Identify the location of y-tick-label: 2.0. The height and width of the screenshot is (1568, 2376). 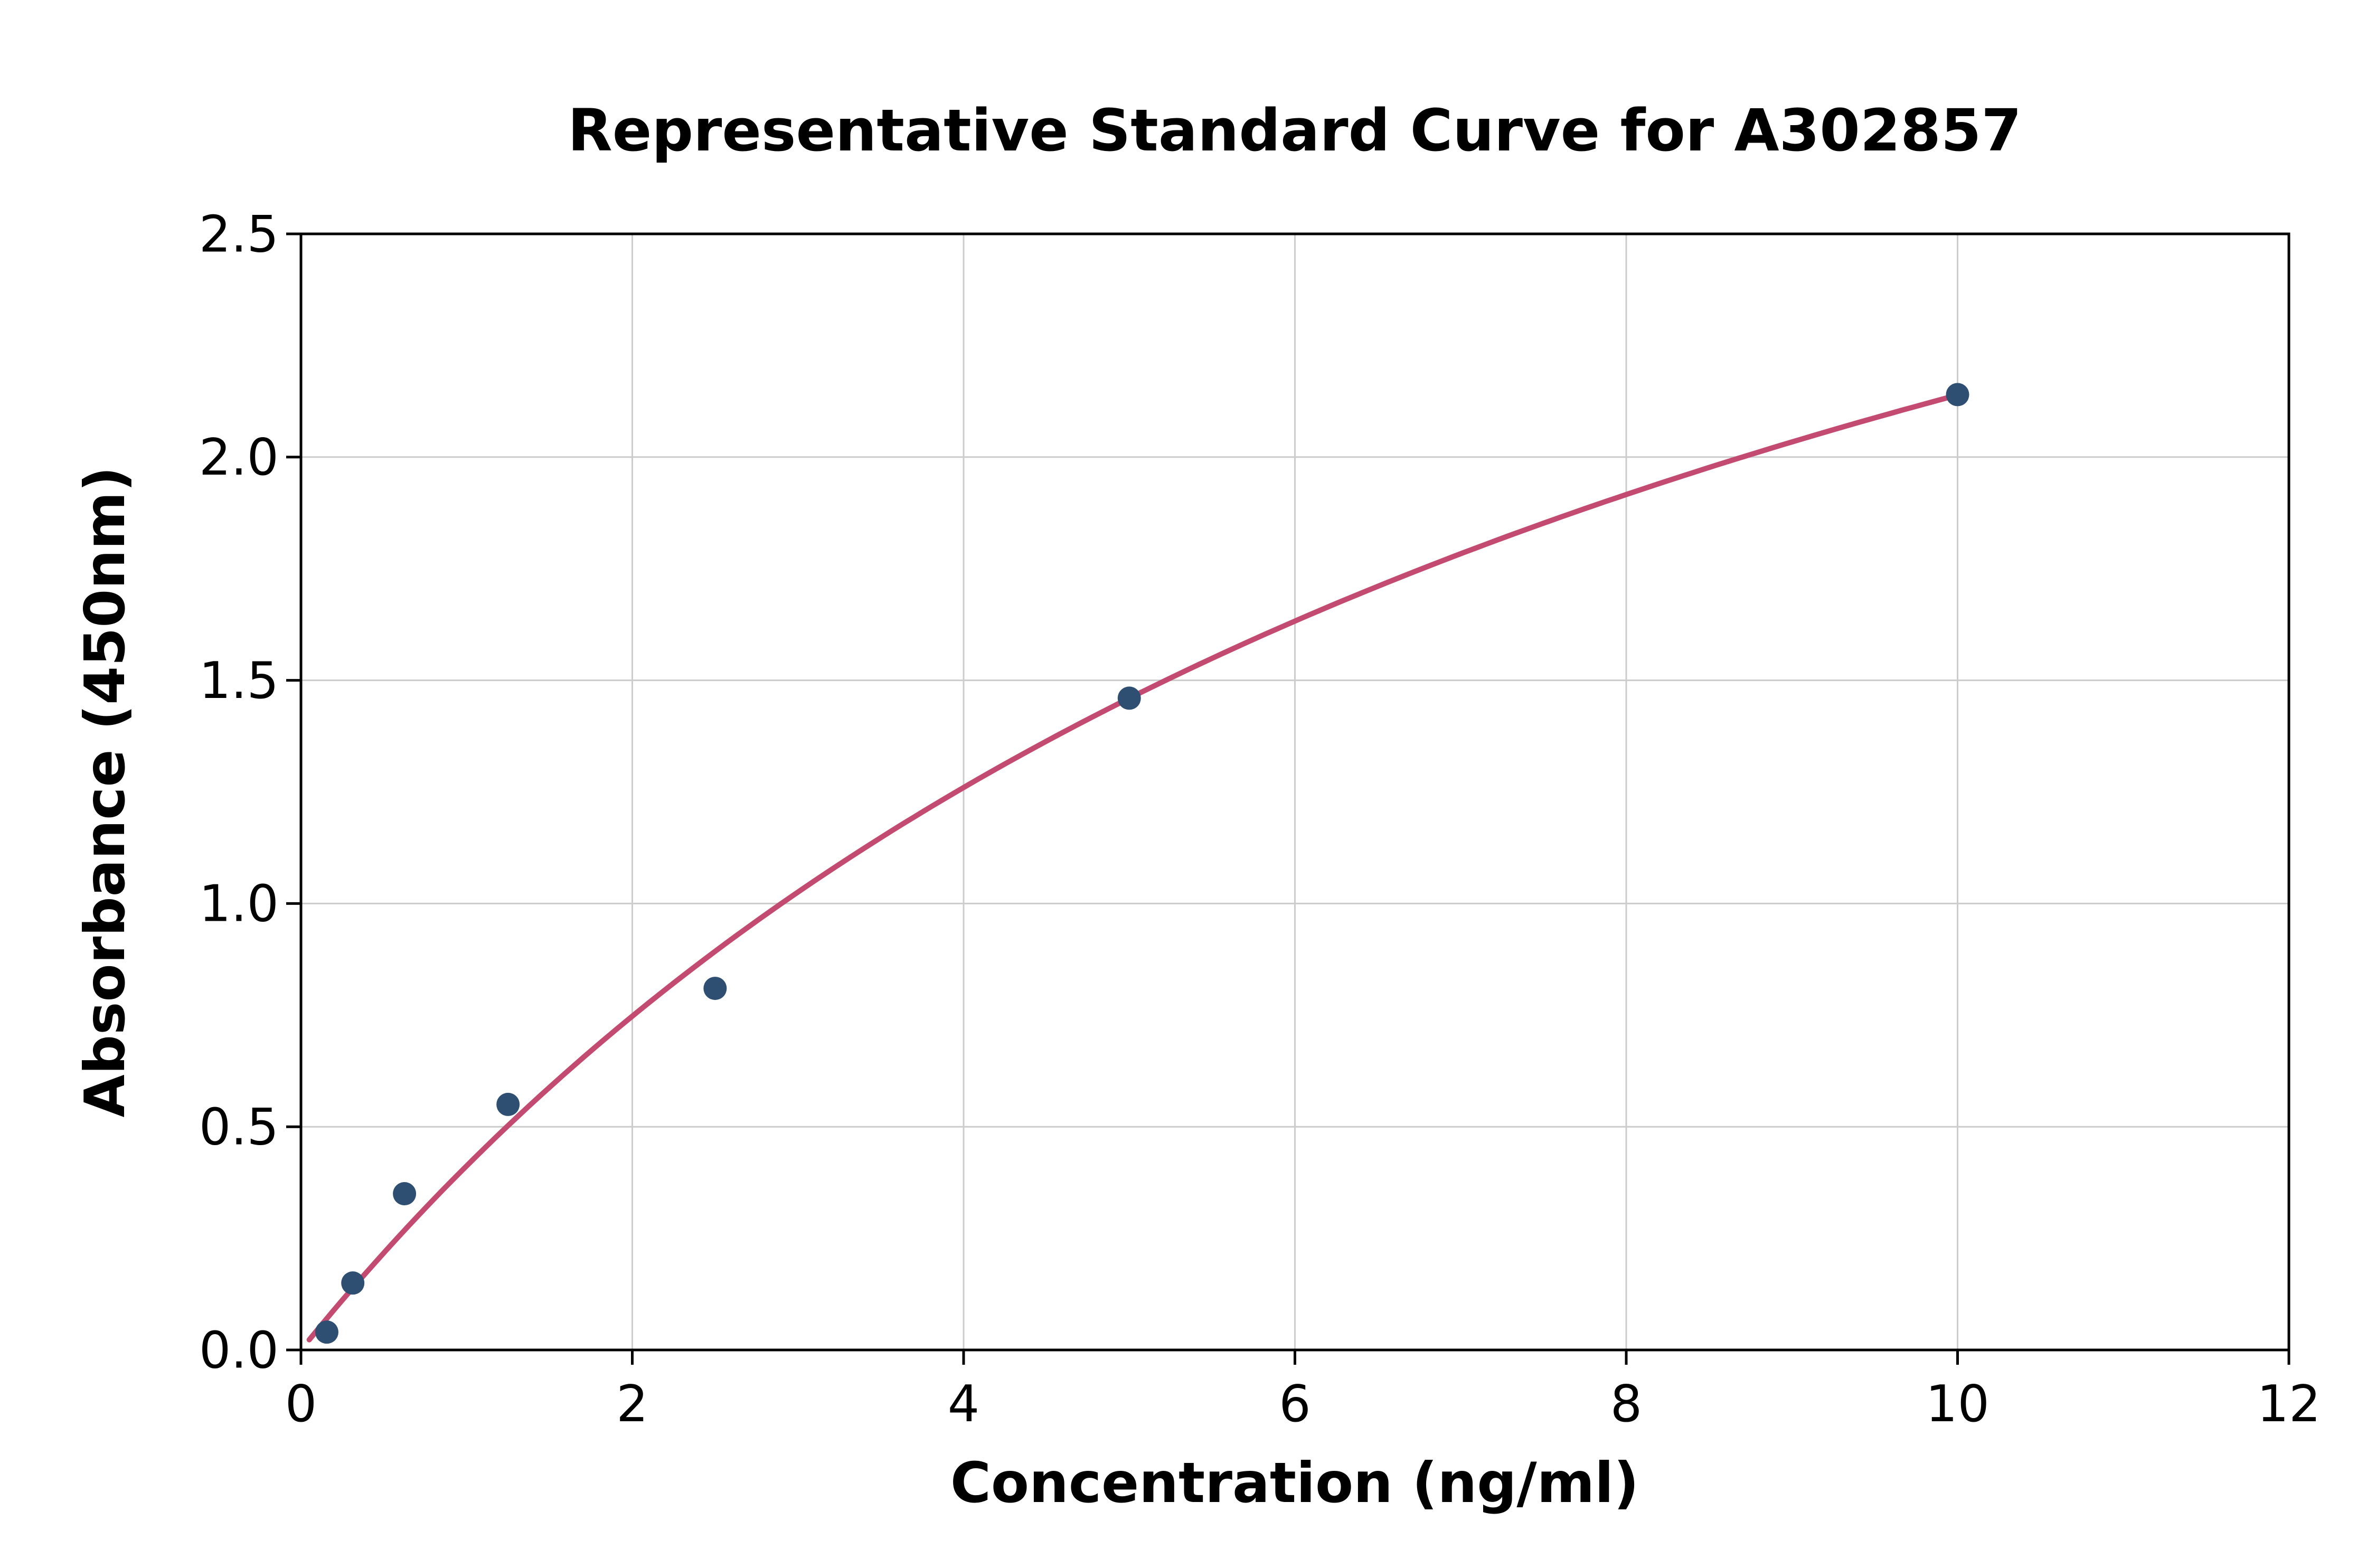
(239, 458).